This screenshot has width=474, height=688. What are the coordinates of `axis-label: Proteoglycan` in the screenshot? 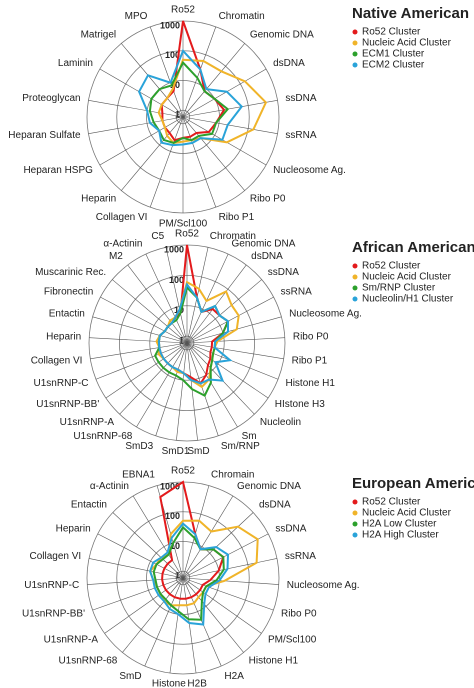 It's located at (51, 98).